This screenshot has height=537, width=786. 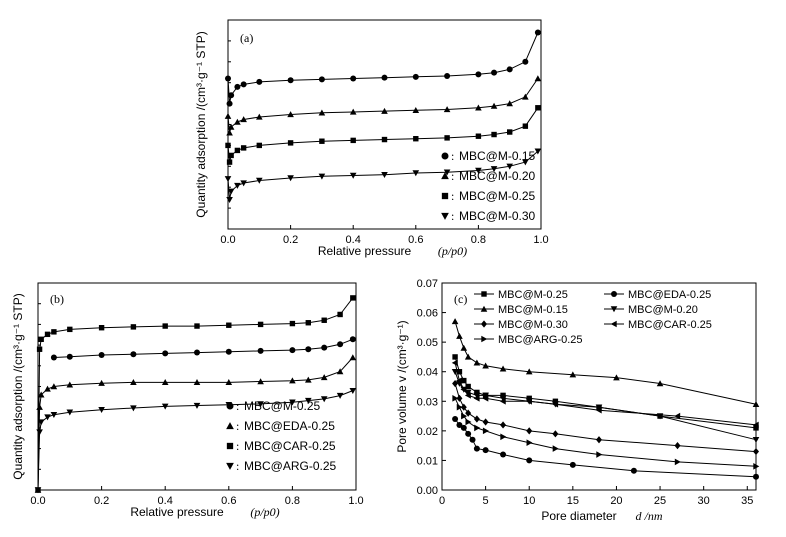 What do you see at coordinates (497, 176) in the screenshot?
I see `legend-entry: MBC@M-0.20` at bounding box center [497, 176].